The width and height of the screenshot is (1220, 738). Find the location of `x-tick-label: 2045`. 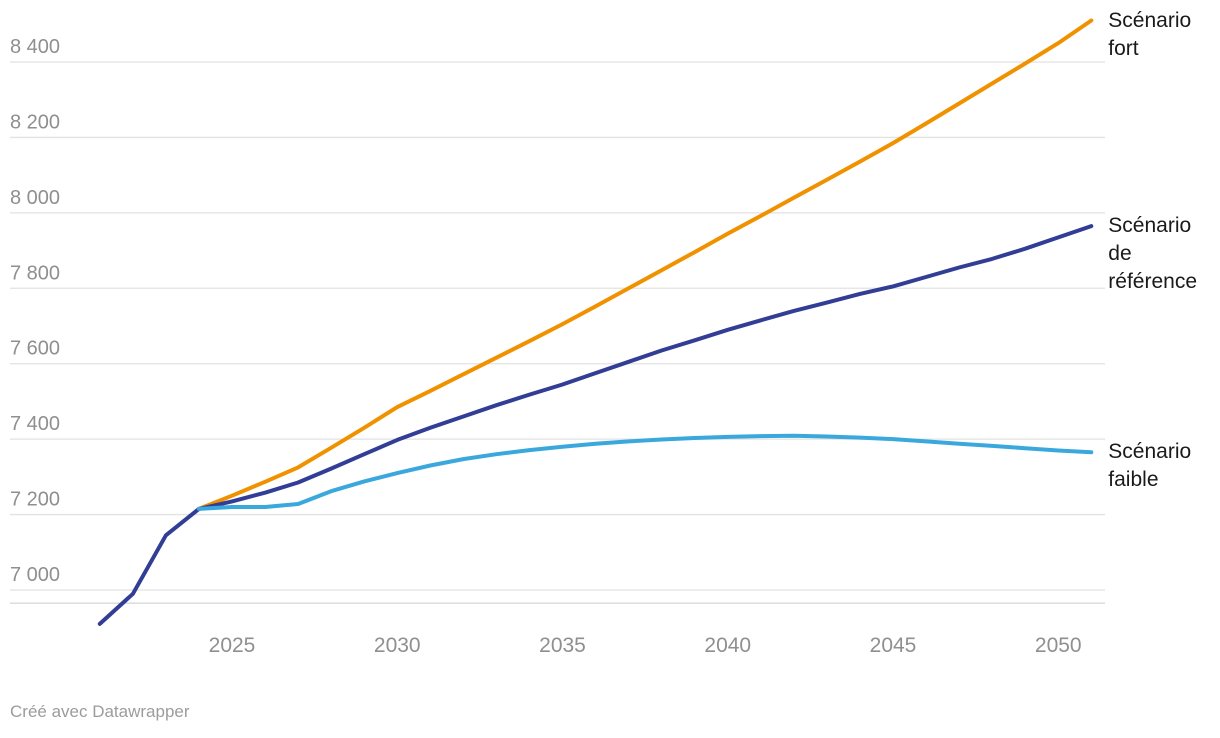

x-tick-label: 2045 is located at coordinates (893, 645).